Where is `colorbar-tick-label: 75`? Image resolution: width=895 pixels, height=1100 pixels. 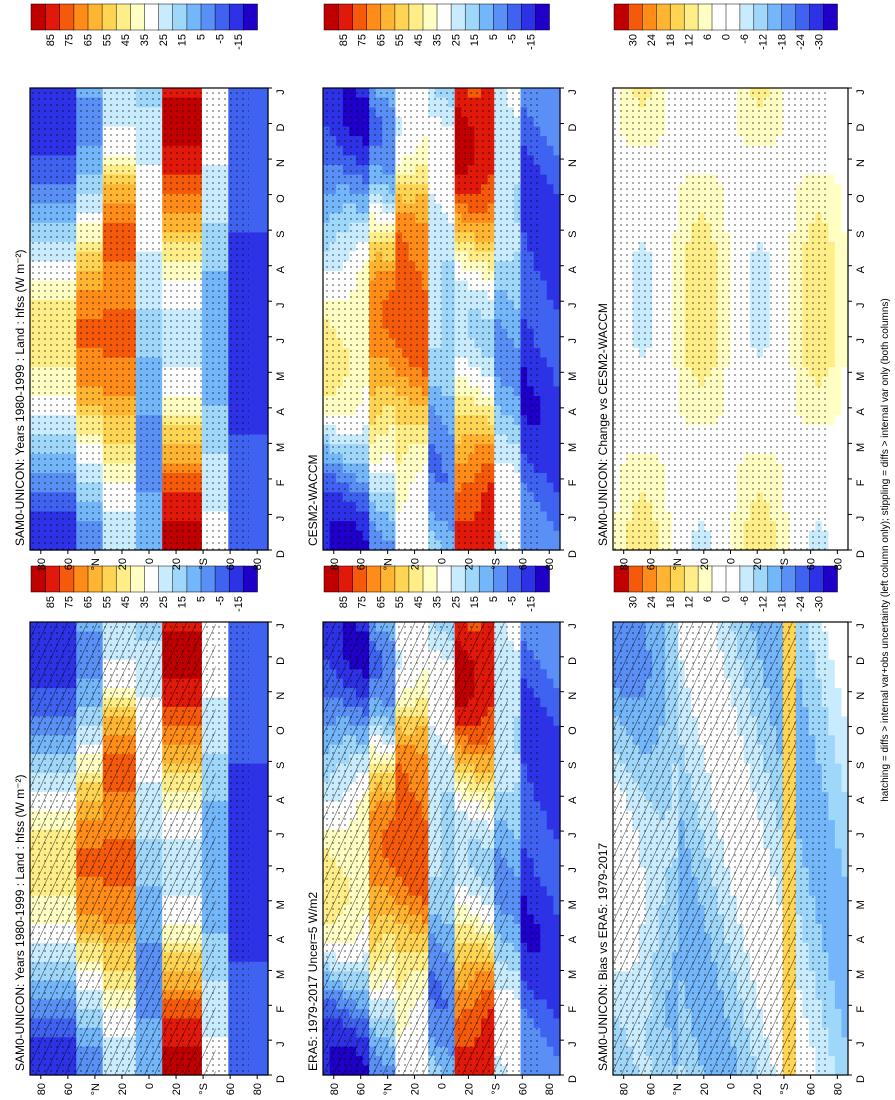
colorbar-tick-label: 75 is located at coordinates (363, 602).